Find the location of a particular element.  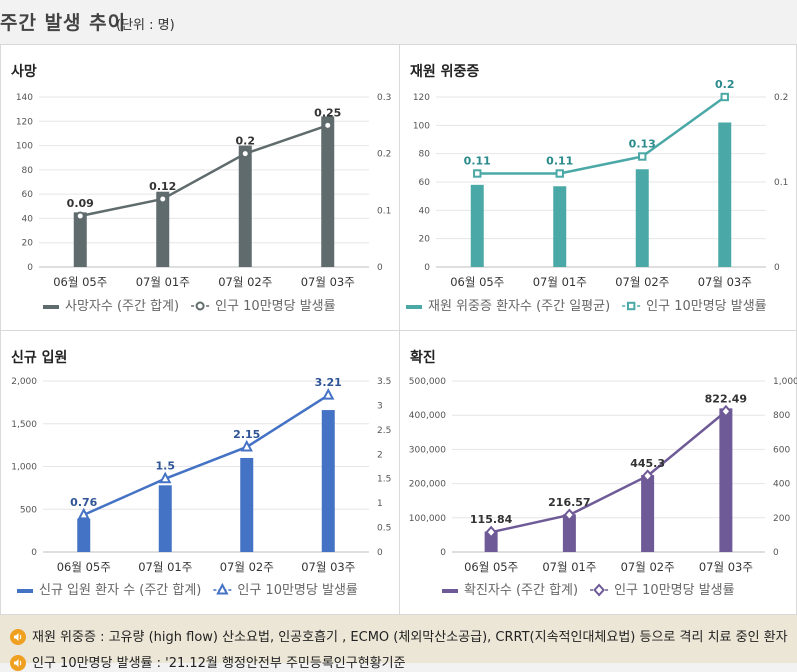

data-label: 0.76 is located at coordinates (83, 502).